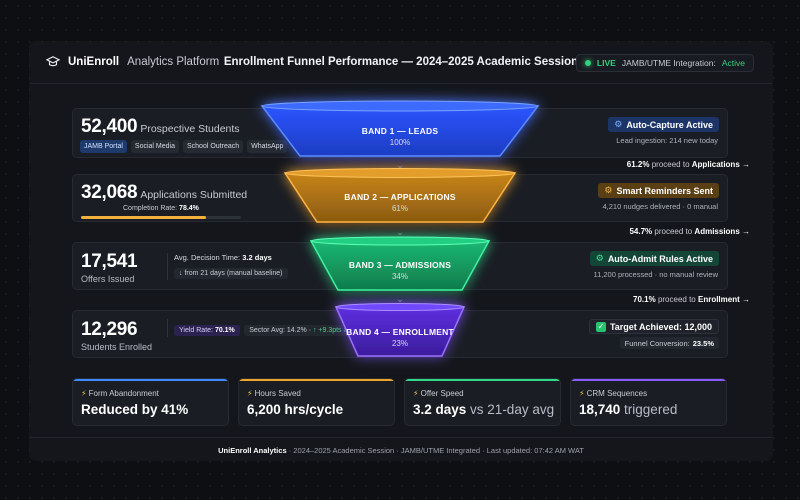  Describe the element at coordinates (673, 231) in the screenshot. I see `band2-proceed-text: proceed to` at that location.